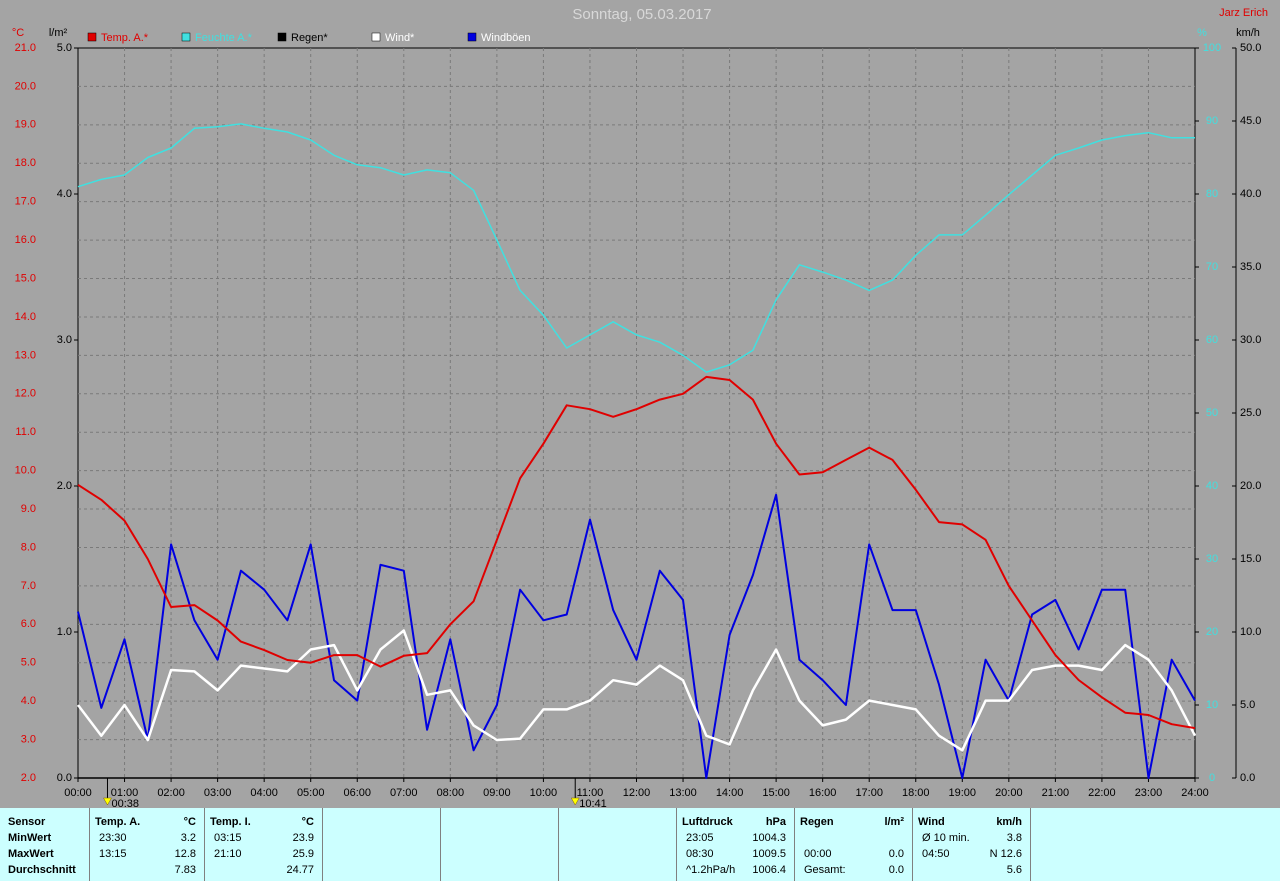  Describe the element at coordinates (1250, 267) in the screenshot. I see `y4-tick-label: 35.0` at that location.